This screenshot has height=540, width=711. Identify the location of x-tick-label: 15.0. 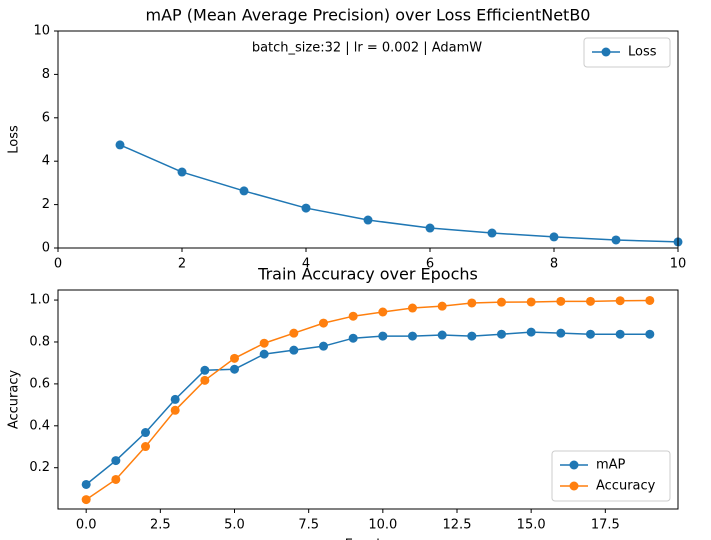
(531, 525).